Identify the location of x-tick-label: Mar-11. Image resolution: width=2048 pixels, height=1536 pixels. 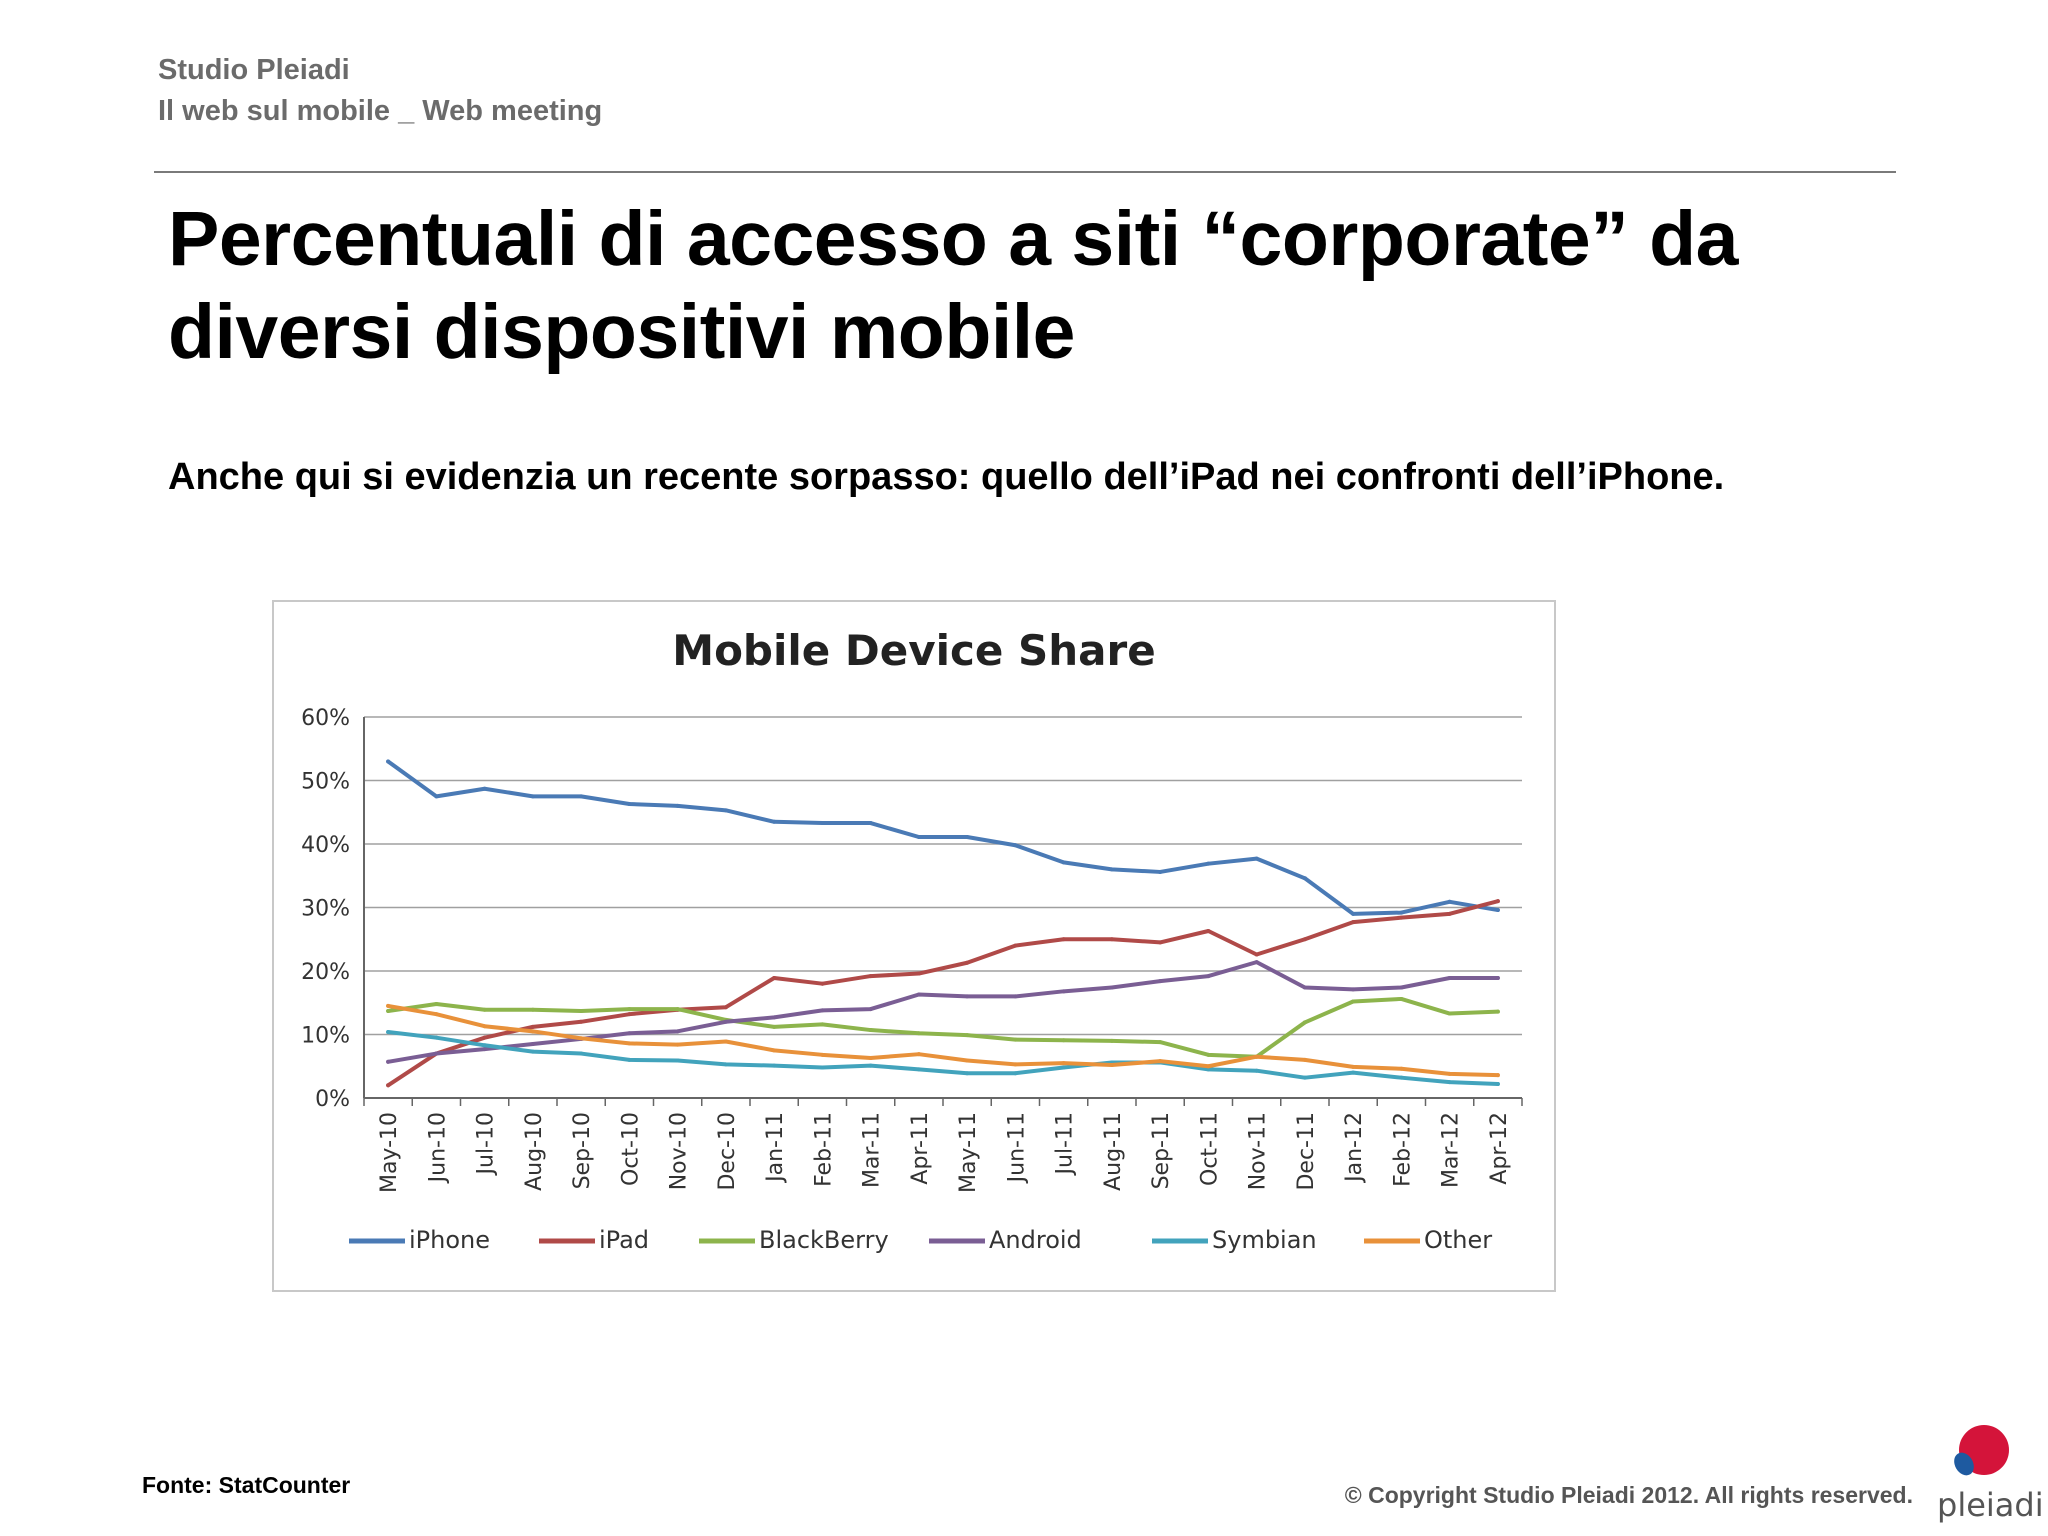
(872, 1150).